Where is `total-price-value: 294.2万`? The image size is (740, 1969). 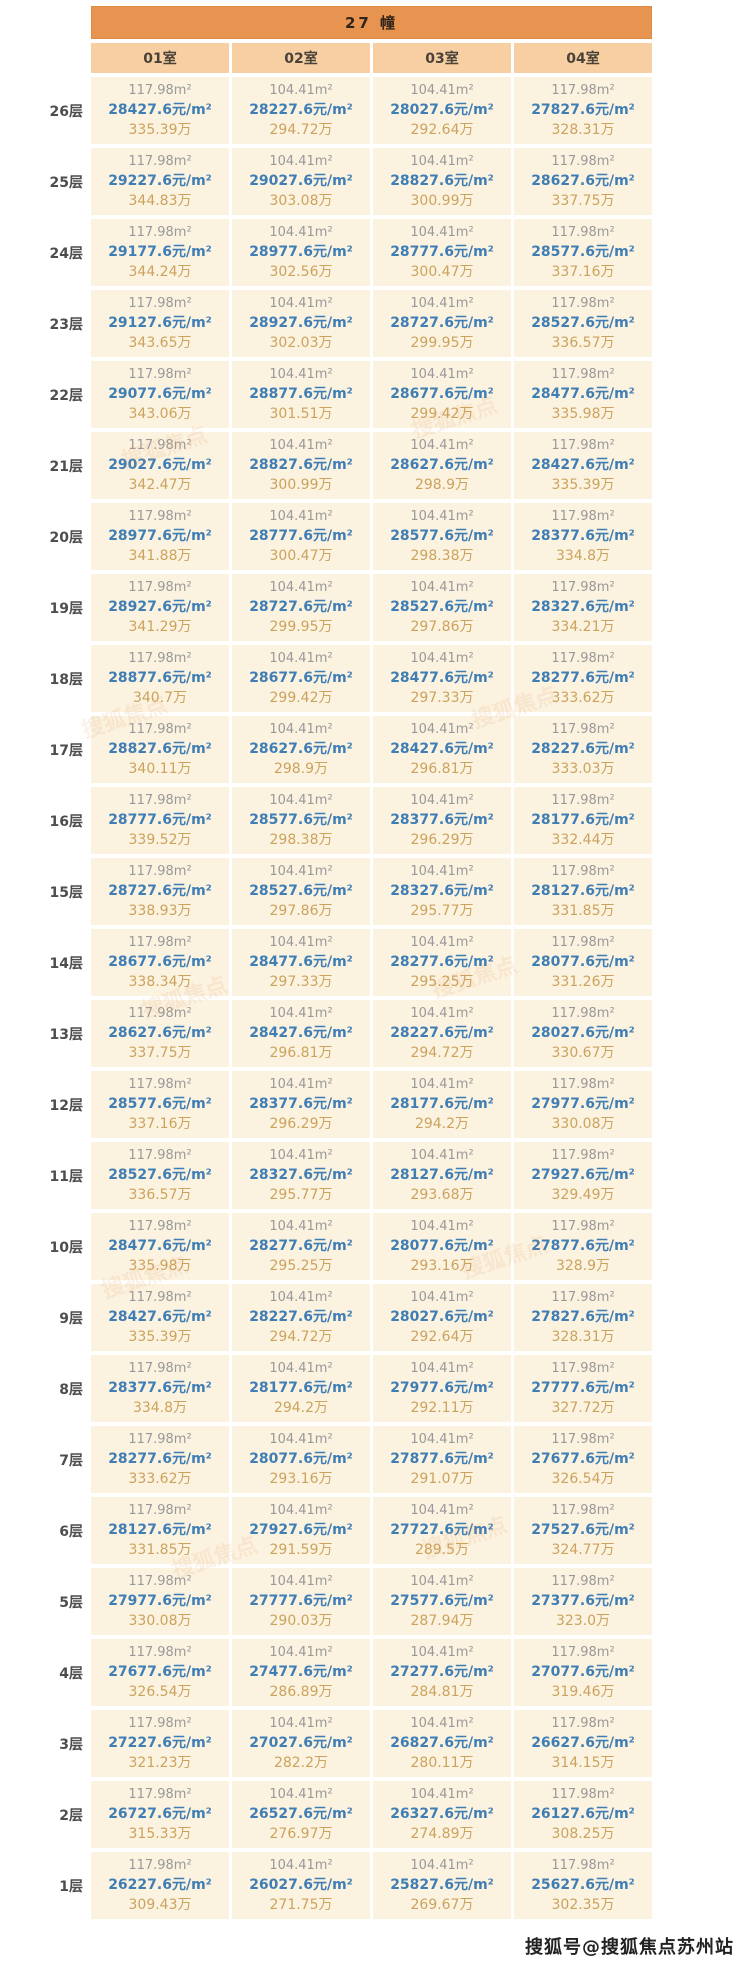
total-price-value: 294.2万 is located at coordinates (301, 1408).